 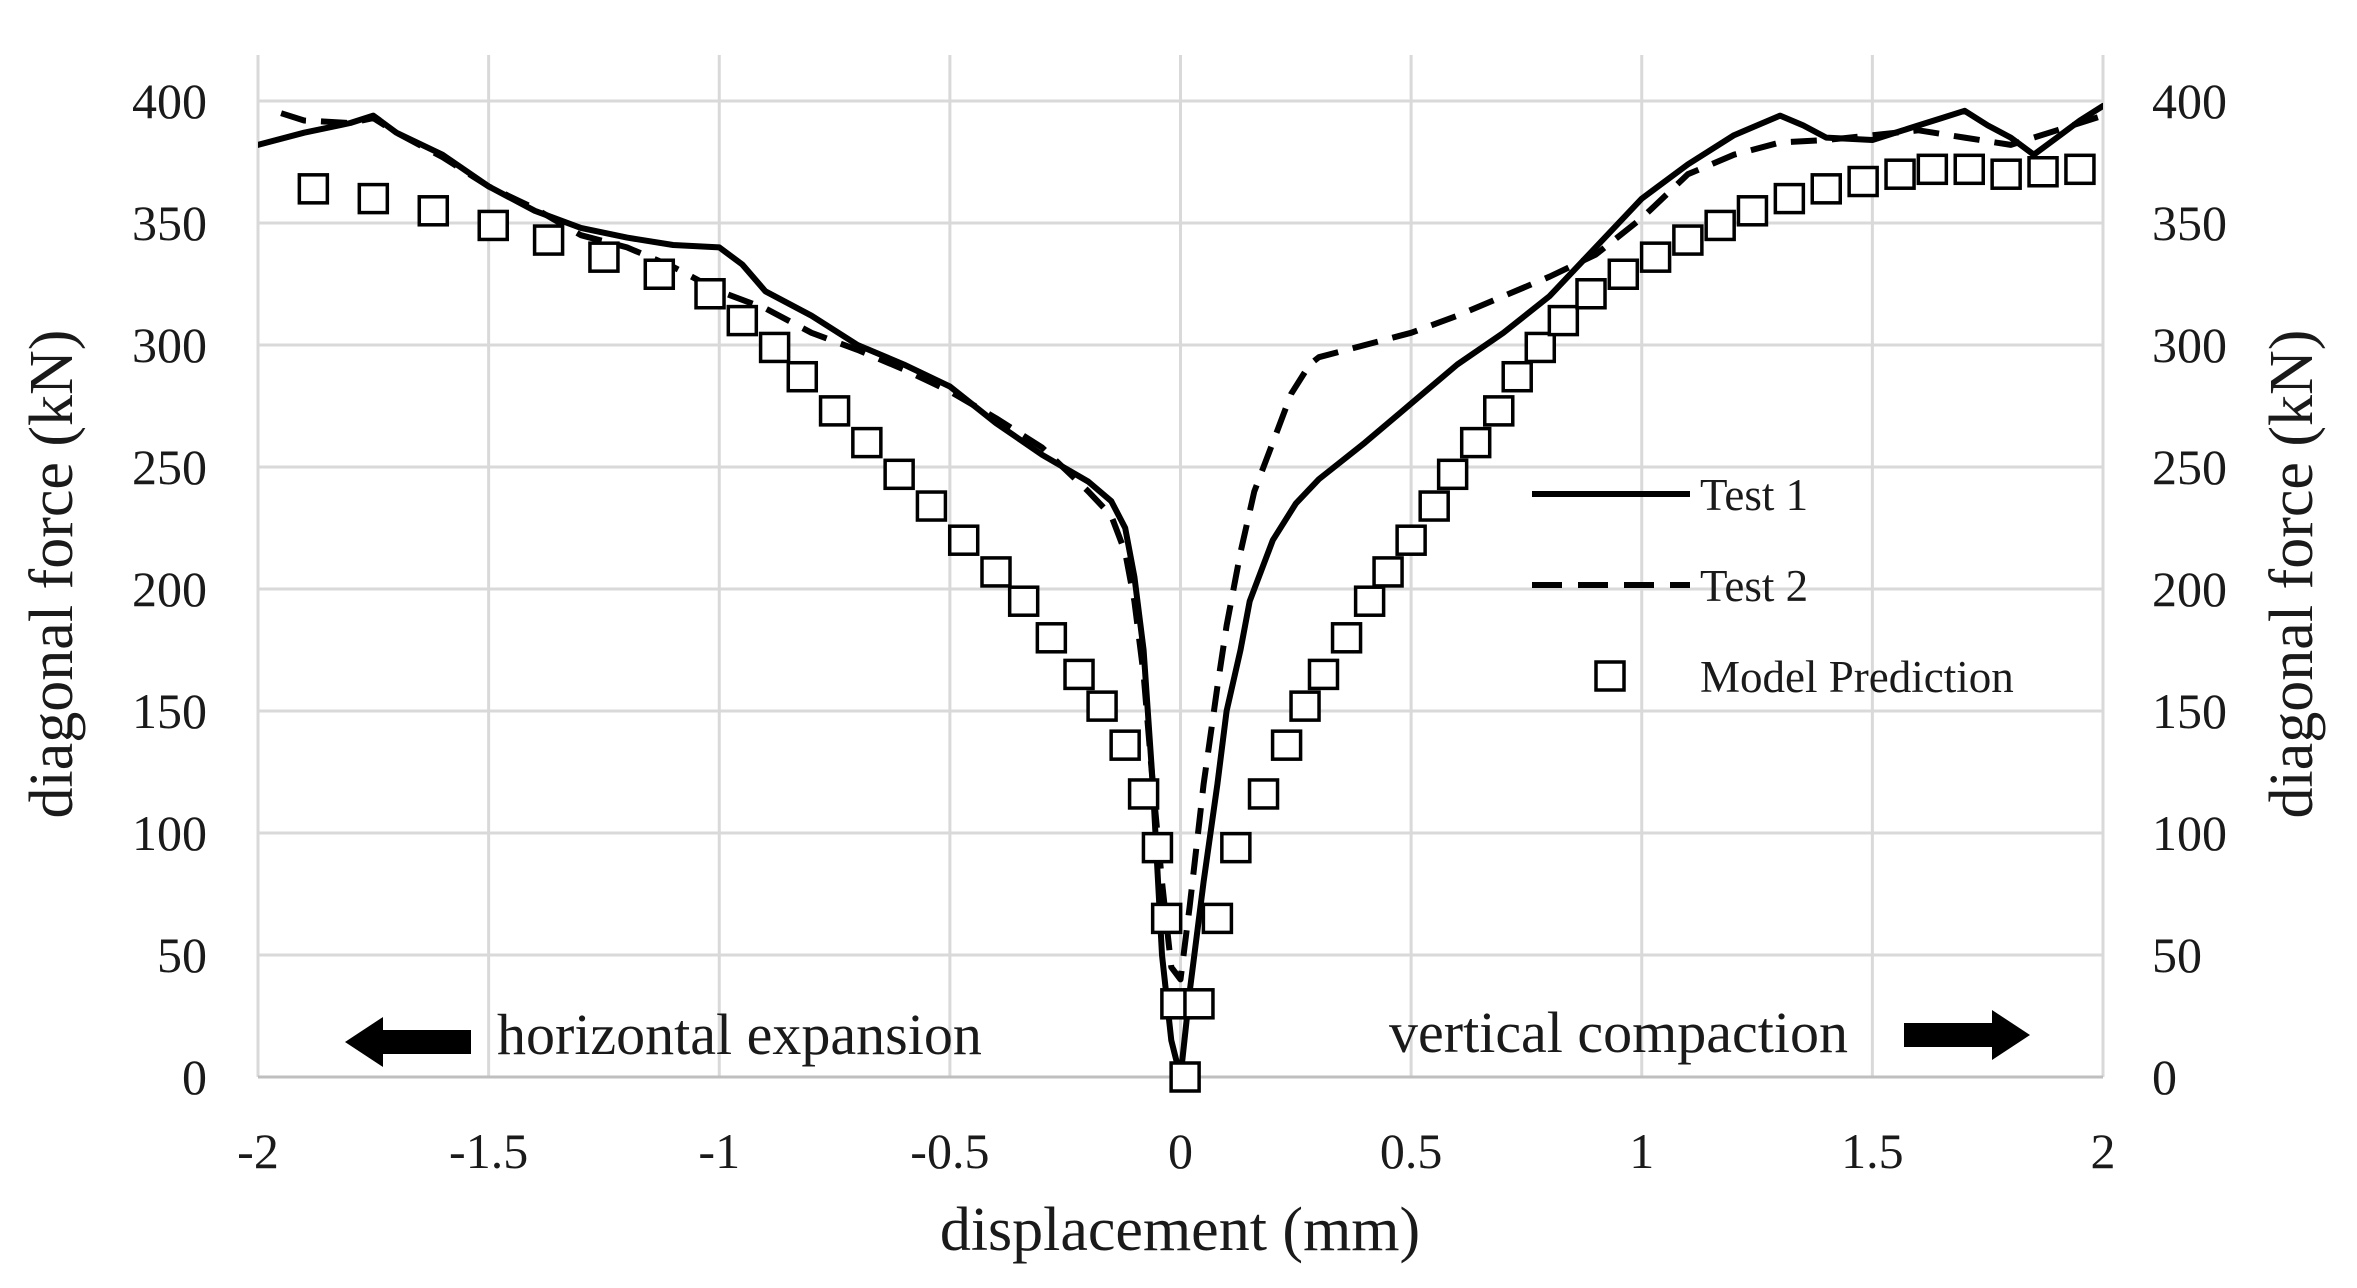 I want to click on y-tick-label-right: 250, so click(x=2189, y=467).